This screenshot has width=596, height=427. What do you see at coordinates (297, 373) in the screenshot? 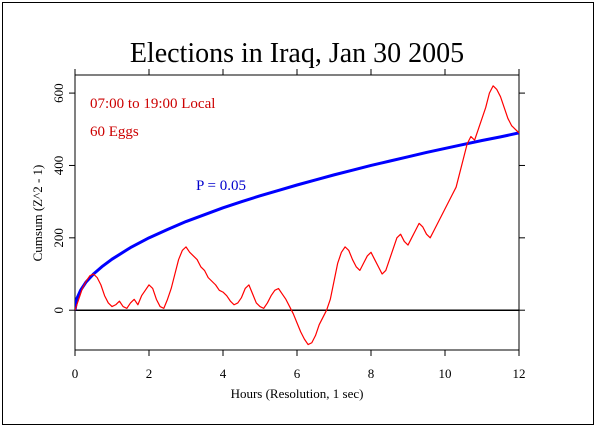
I see `x-tick-label: 6` at bounding box center [297, 373].